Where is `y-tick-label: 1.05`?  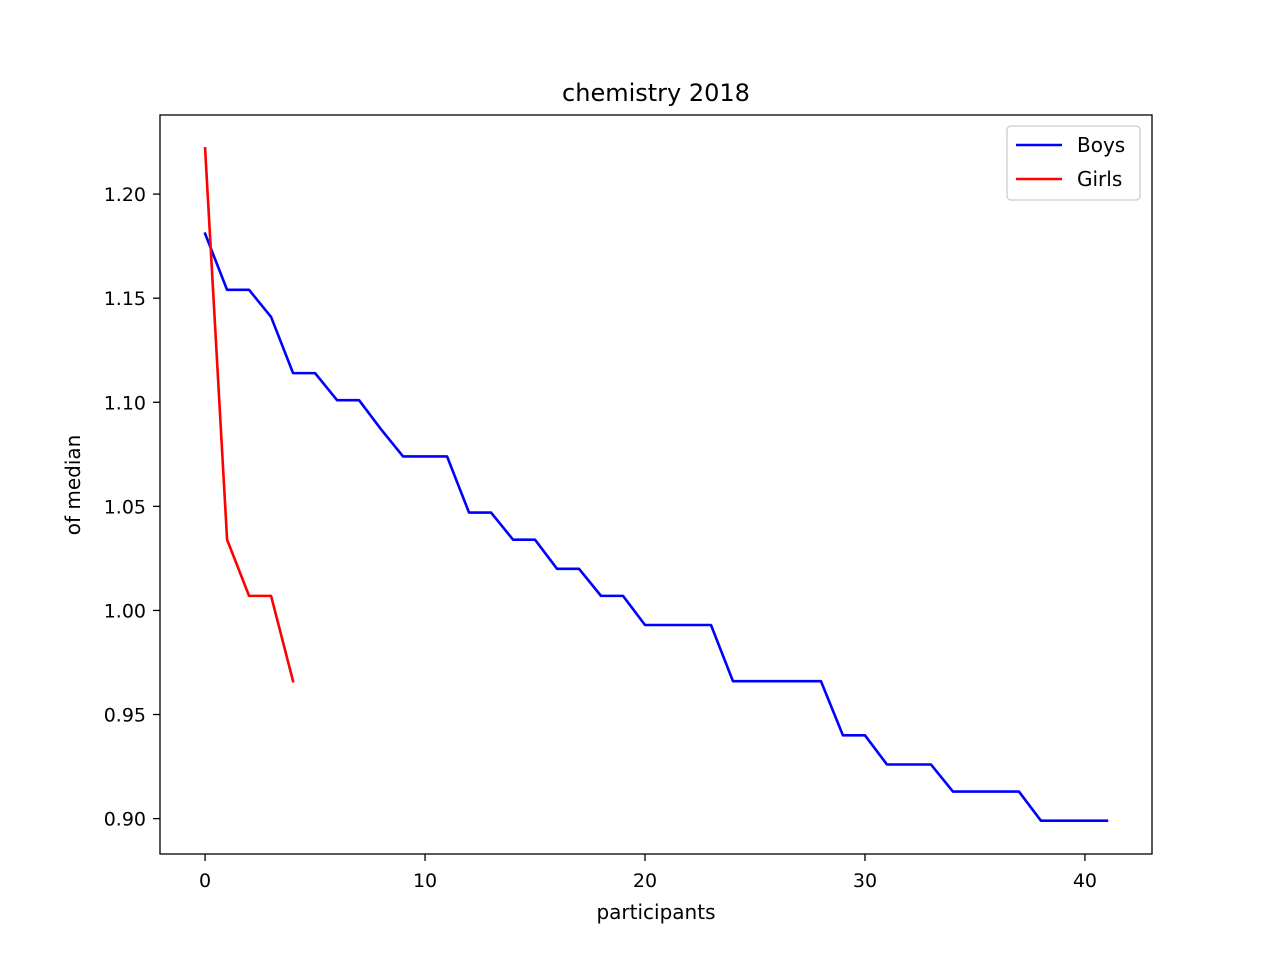 y-tick-label: 1.05 is located at coordinates (125, 507).